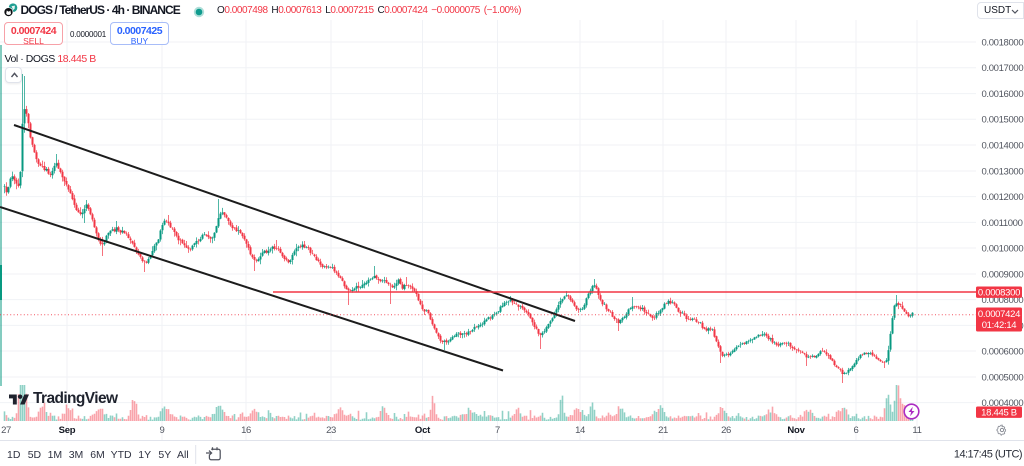 The width and height of the screenshot is (1024, 466). Describe the element at coordinates (121, 455) in the screenshot. I see `svg-text: YTD` at that location.